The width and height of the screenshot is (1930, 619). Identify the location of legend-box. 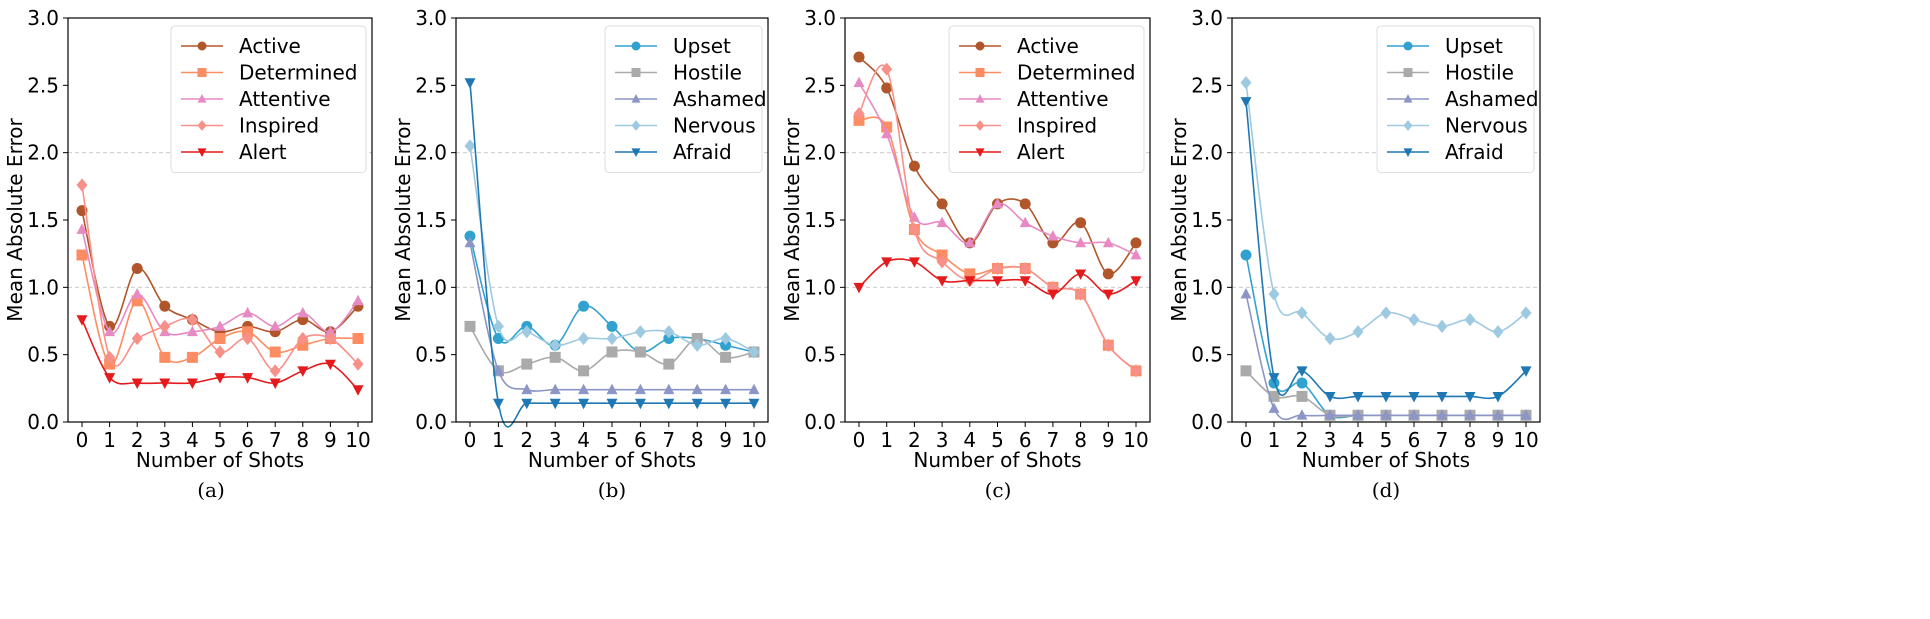
(1455, 99).